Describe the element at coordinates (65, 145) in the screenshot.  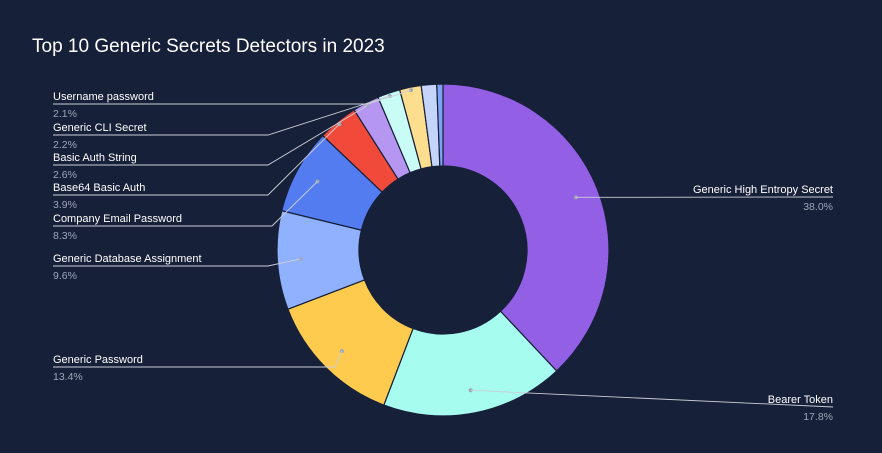
I see `slice-percent-label: 2.2%` at that location.